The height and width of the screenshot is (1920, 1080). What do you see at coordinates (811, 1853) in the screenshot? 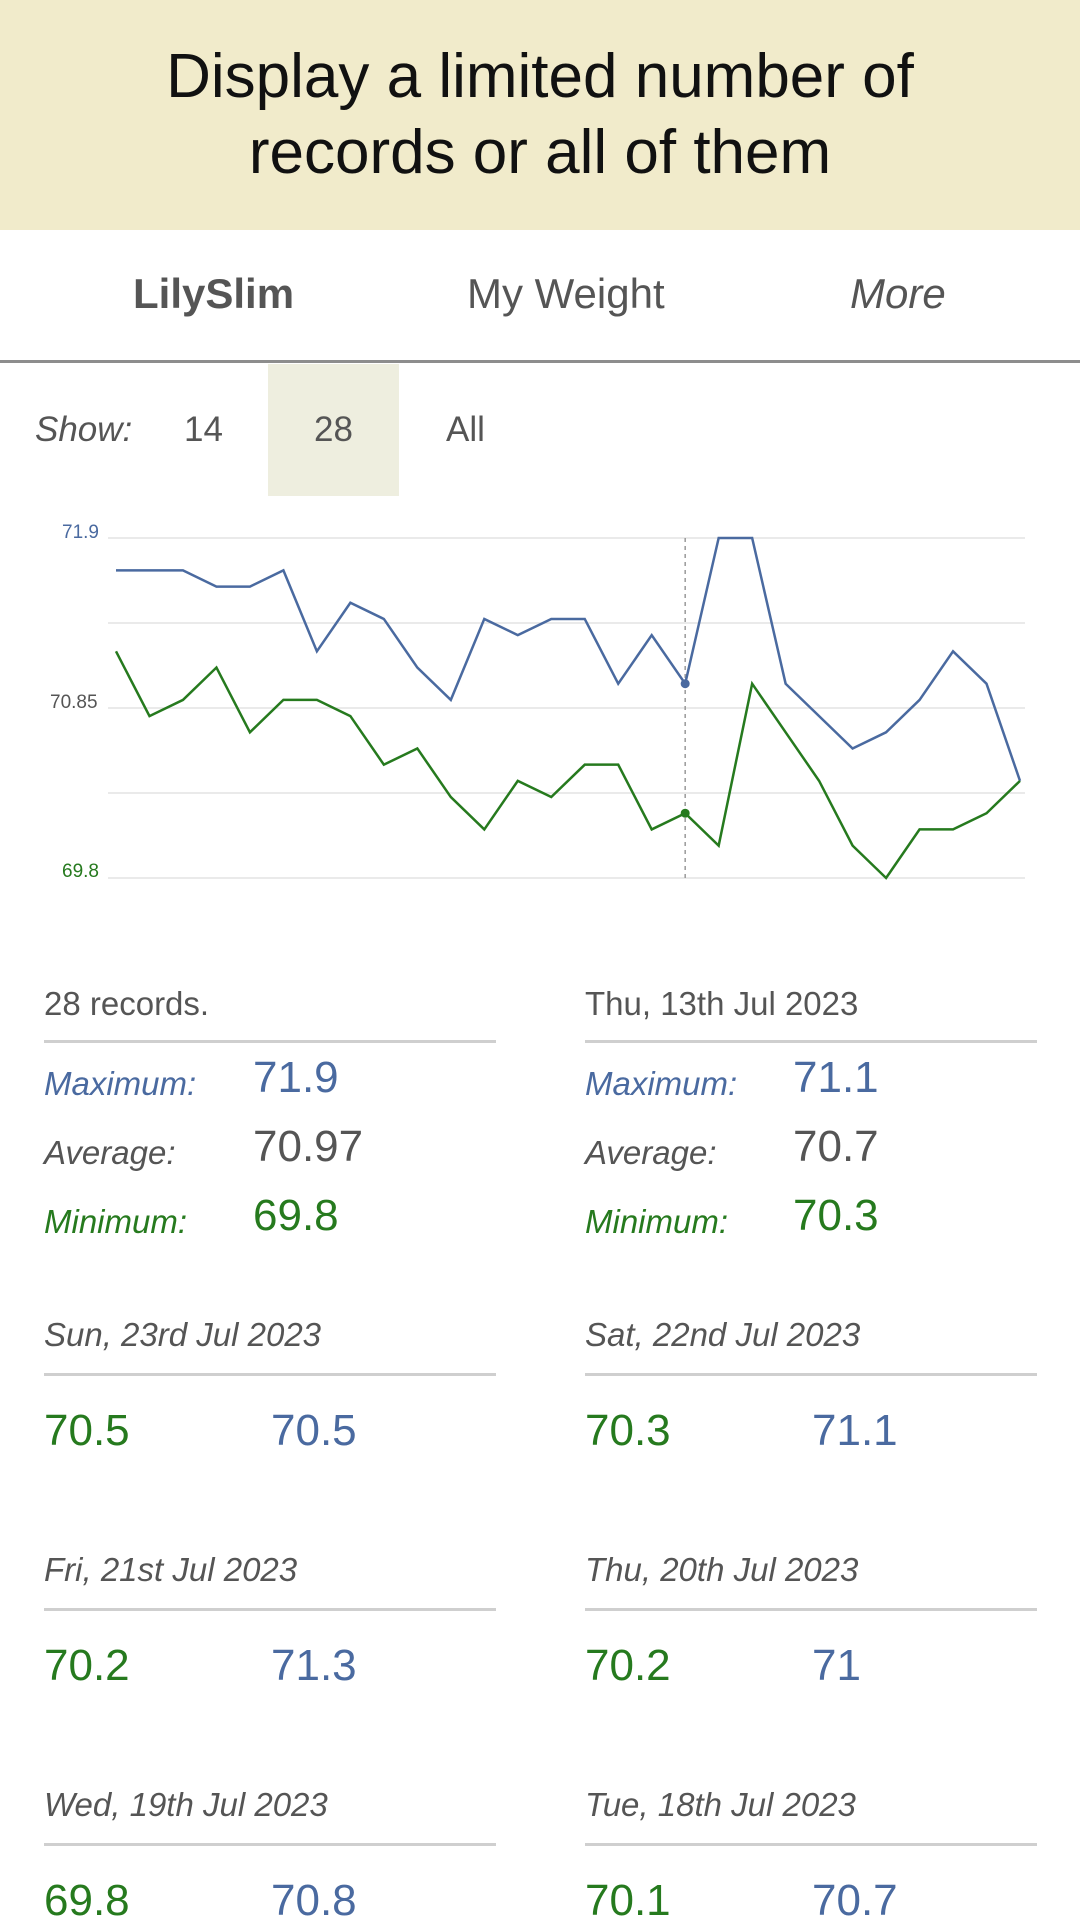
I see `day-record: Tue, 18th Jul 2023 70.1 70.7` at bounding box center [811, 1853].